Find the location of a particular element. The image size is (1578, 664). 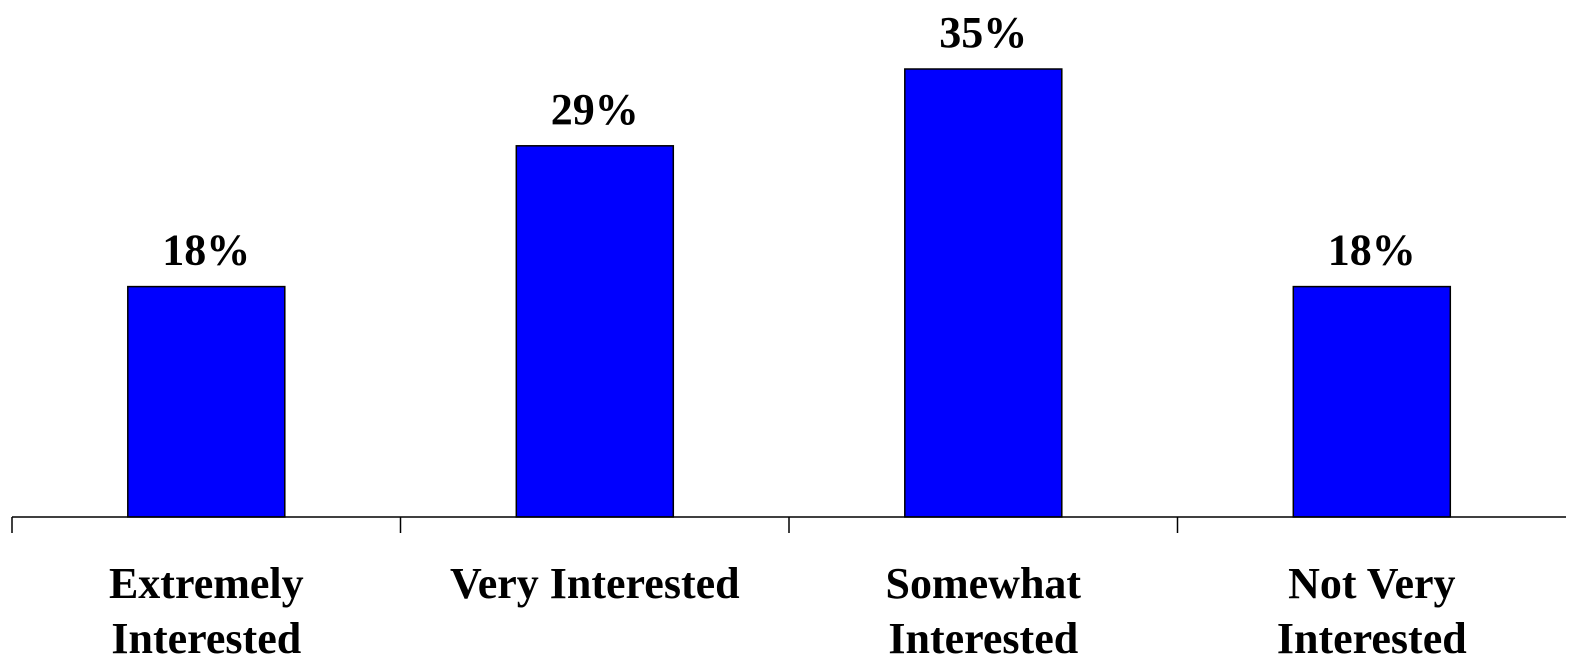

category-label-2-line-1: Interested is located at coordinates (983, 638).